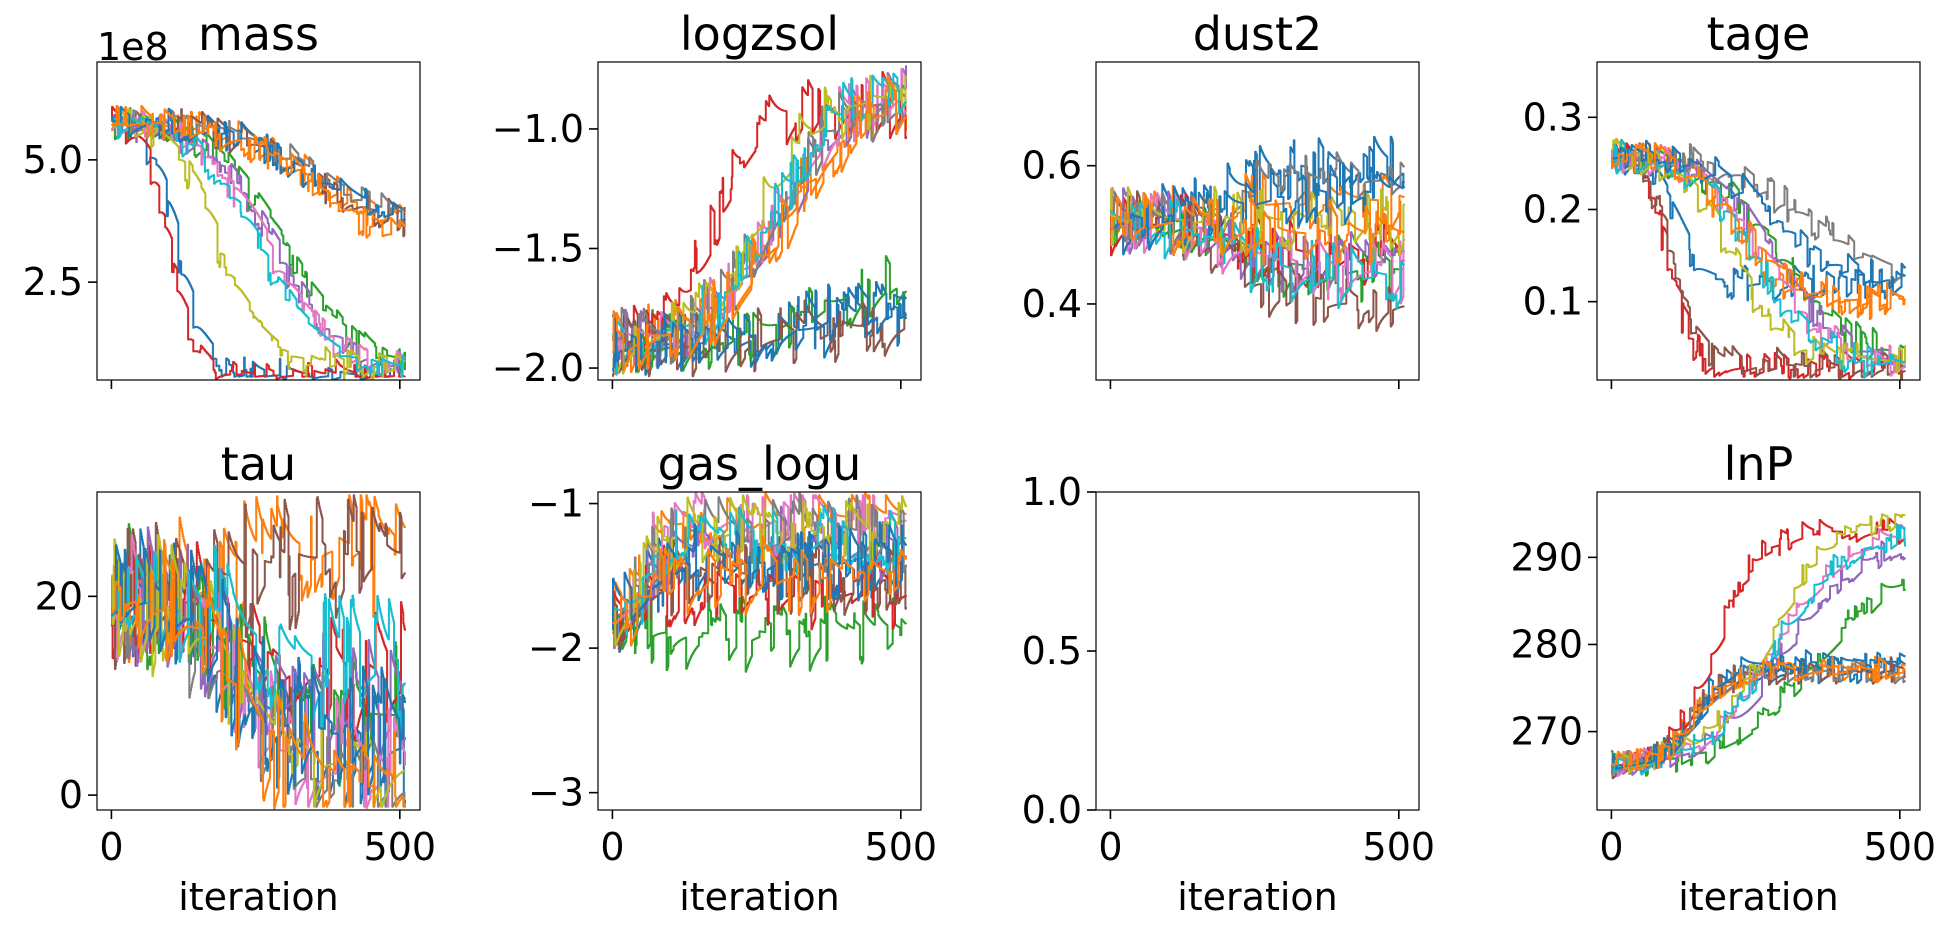  I want to click on y-tick-label: −1.0, so click(538, 129).